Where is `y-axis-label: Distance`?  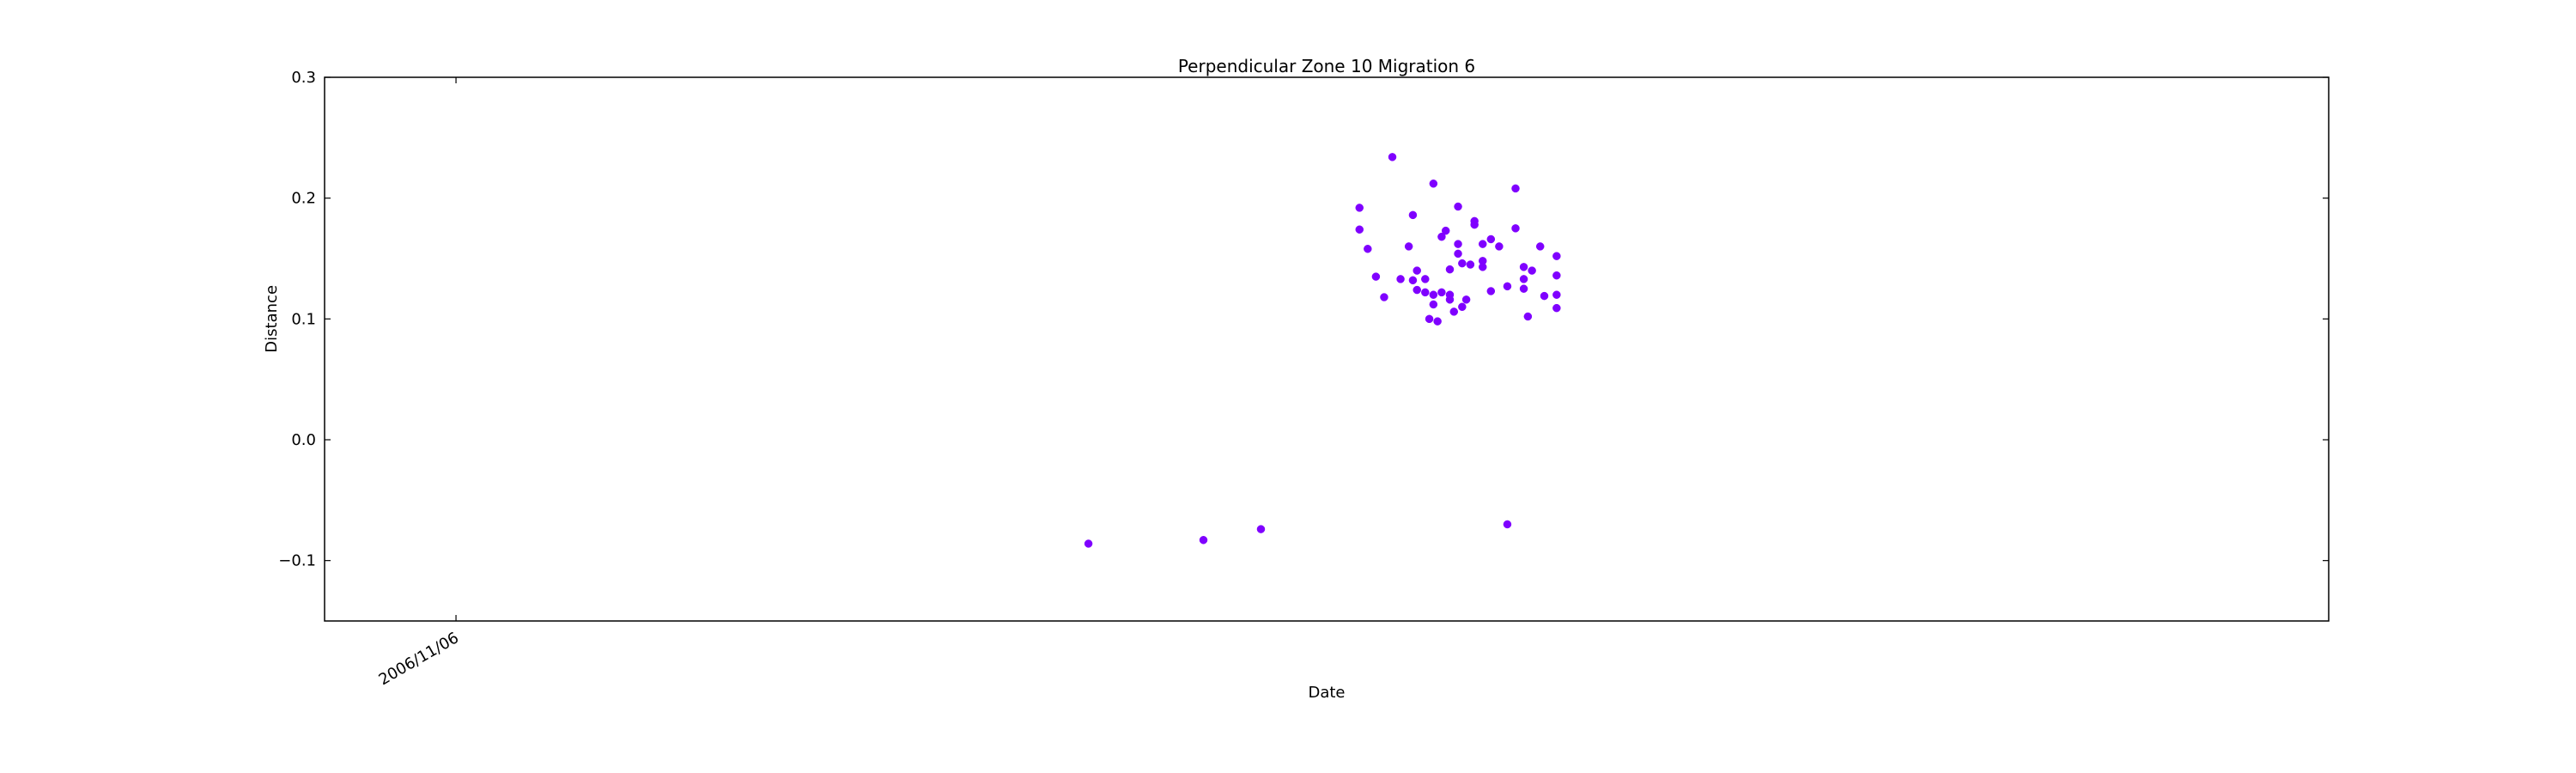 y-axis-label: Distance is located at coordinates (272, 319).